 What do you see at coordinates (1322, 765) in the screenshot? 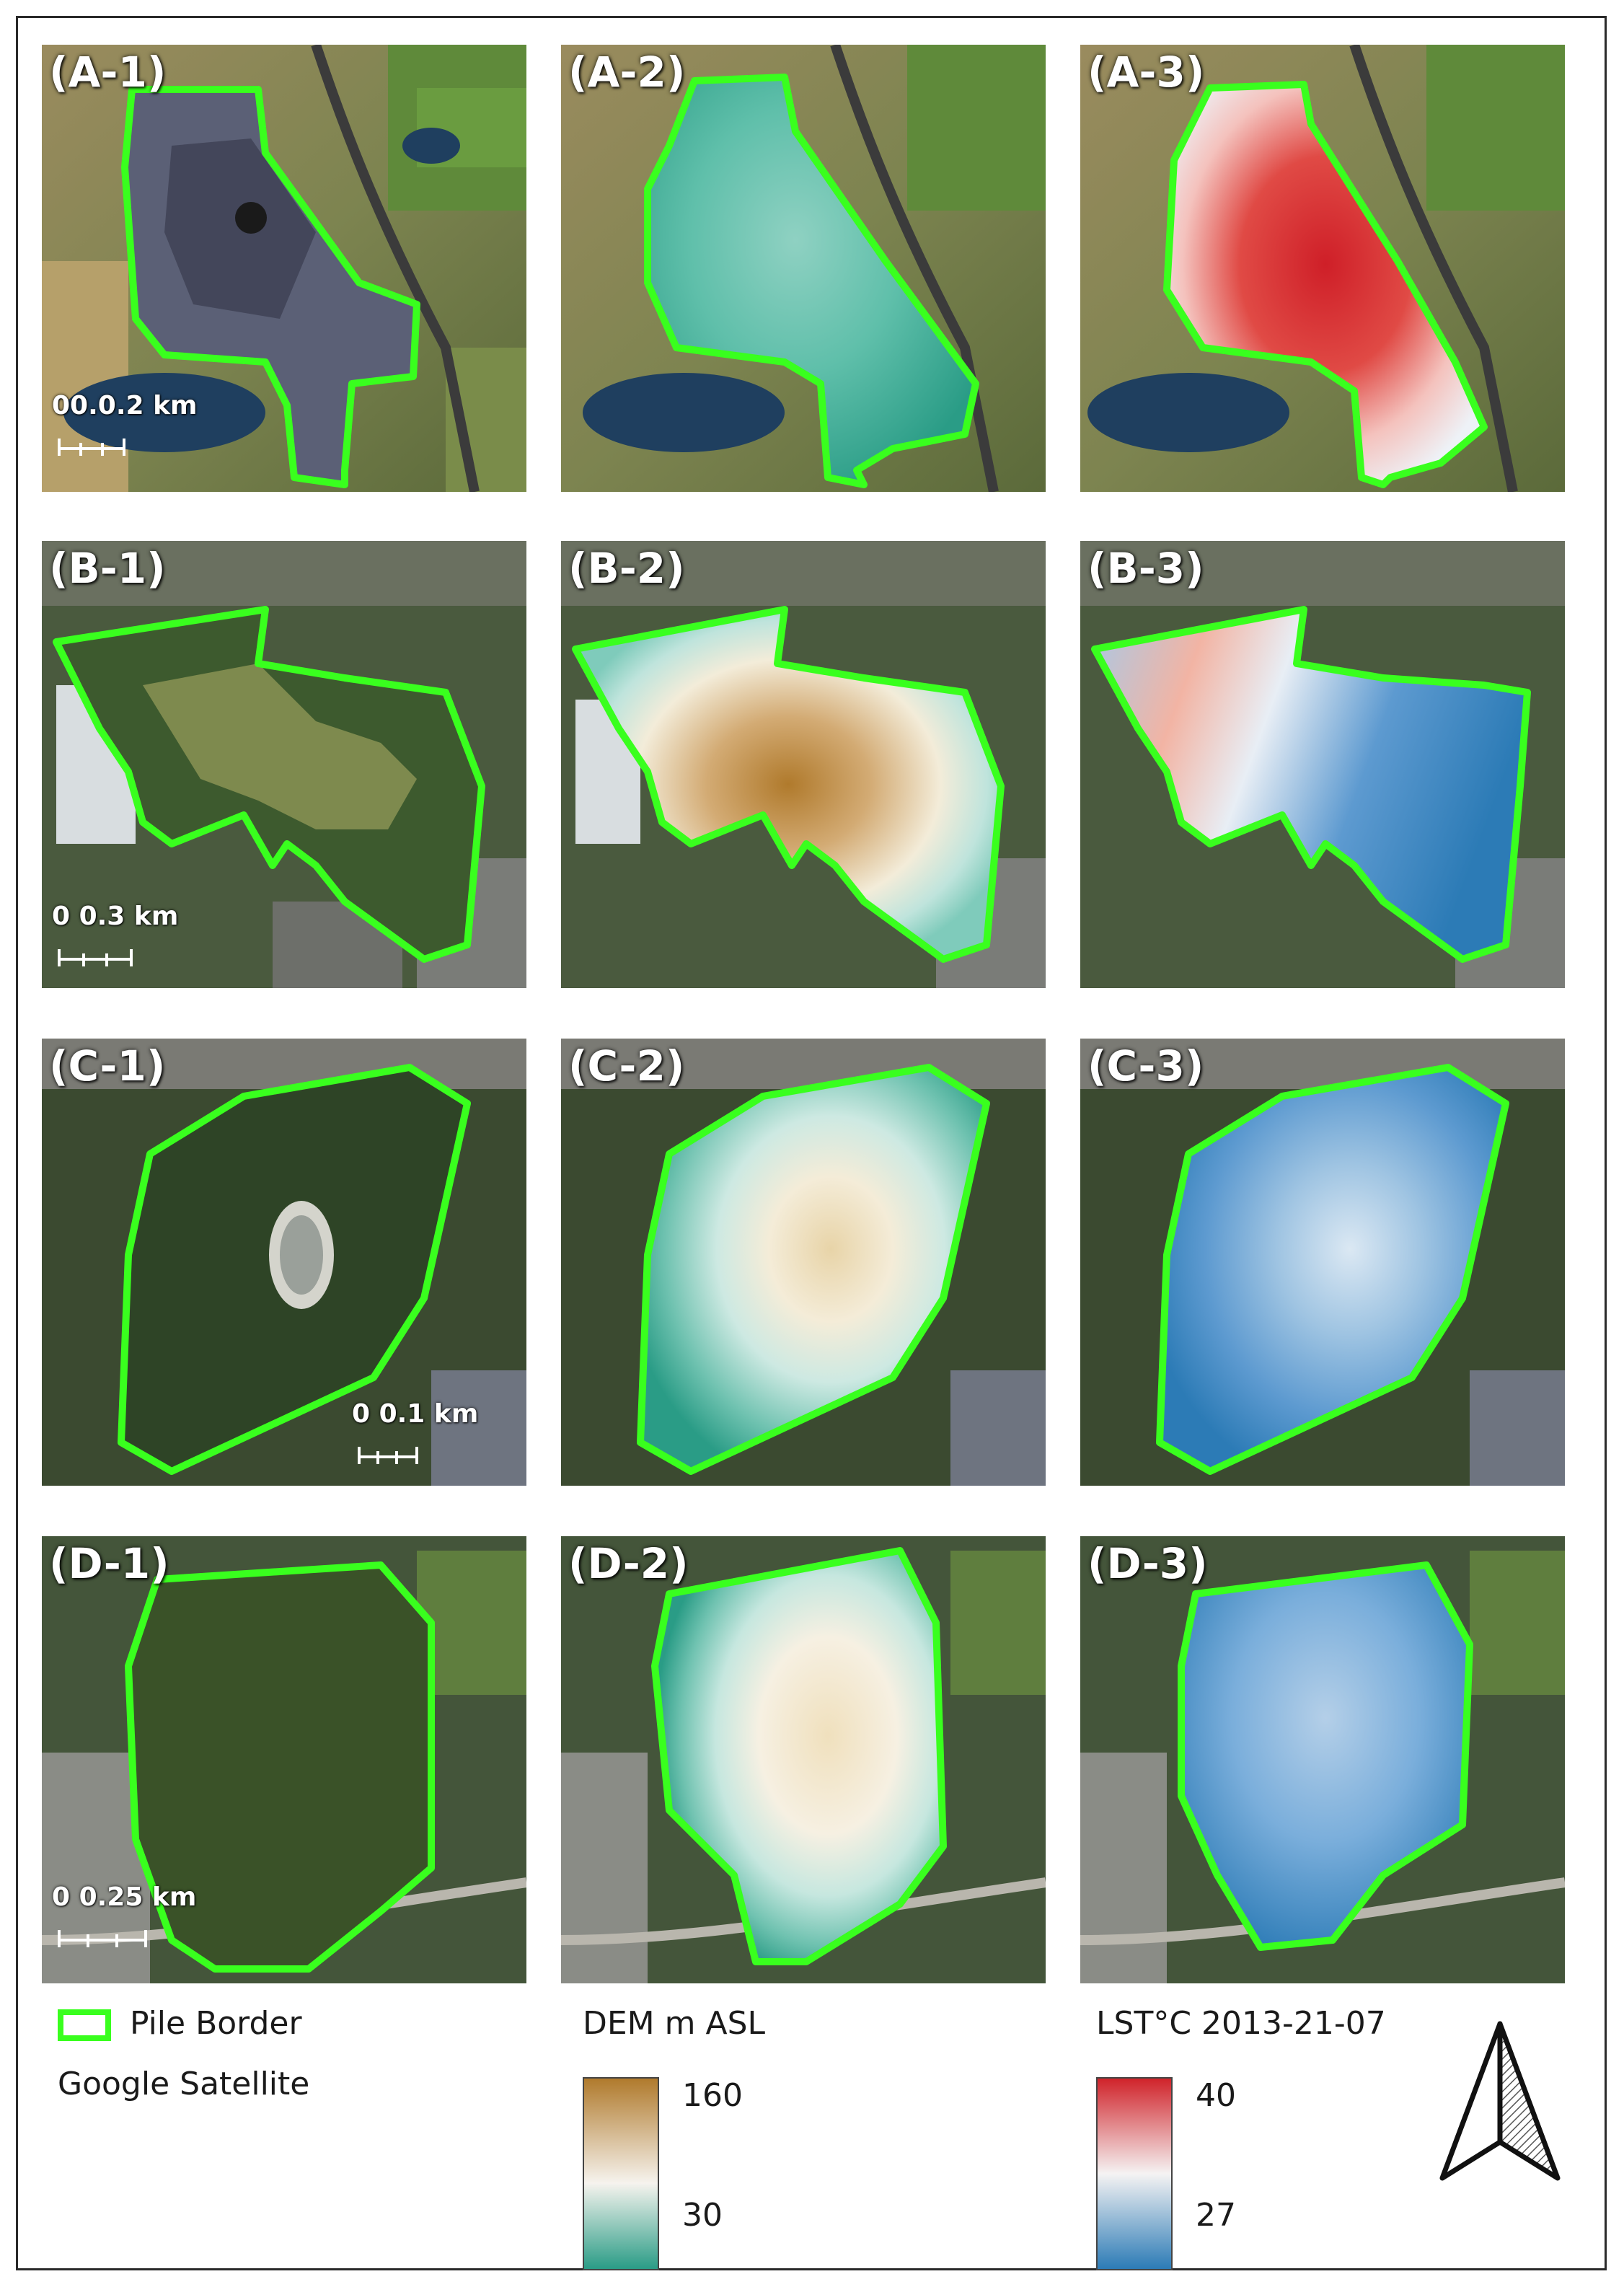
I see `panel-b-3: (B-3)` at bounding box center [1322, 765].